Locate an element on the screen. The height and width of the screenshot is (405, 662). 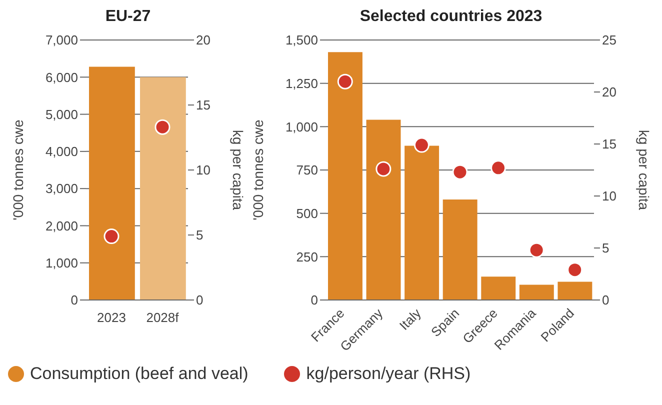
y-tick-label: 1,250 is located at coordinates (301, 83).